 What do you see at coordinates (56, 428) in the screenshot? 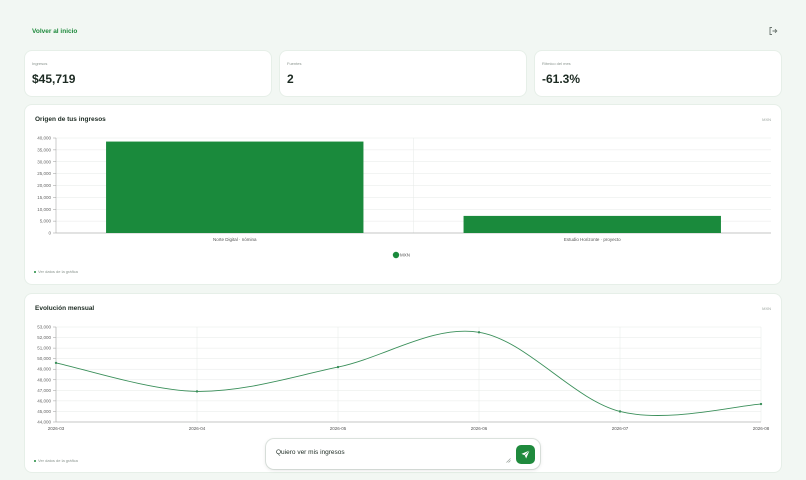
I see `x-tick-label: 2026-03` at bounding box center [56, 428].